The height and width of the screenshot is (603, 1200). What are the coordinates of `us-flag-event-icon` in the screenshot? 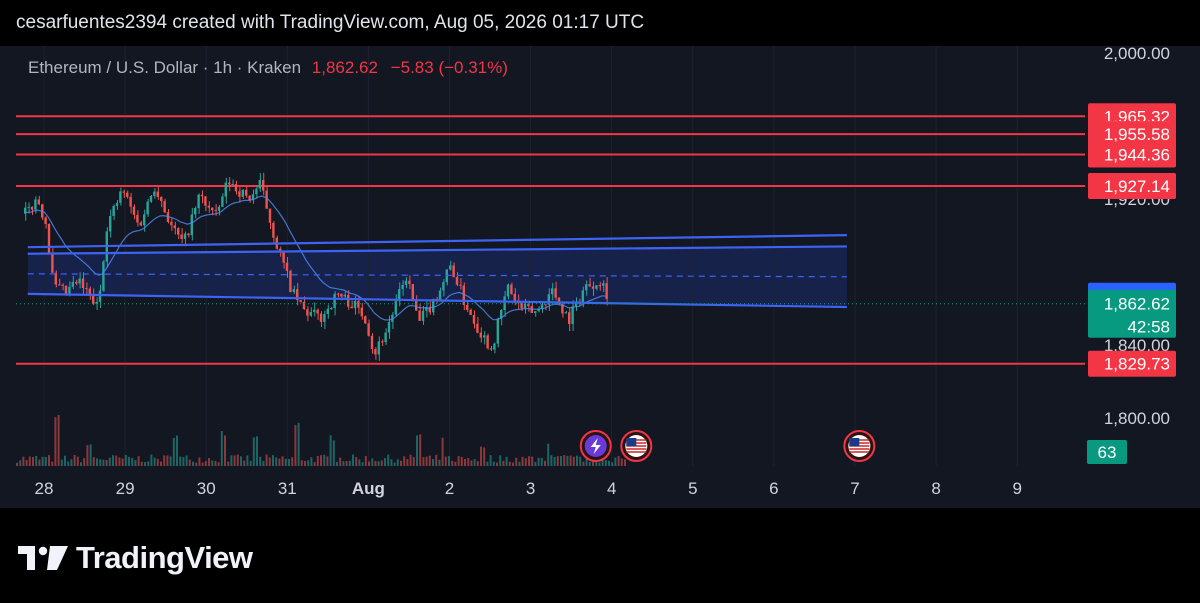 It's located at (636, 446).